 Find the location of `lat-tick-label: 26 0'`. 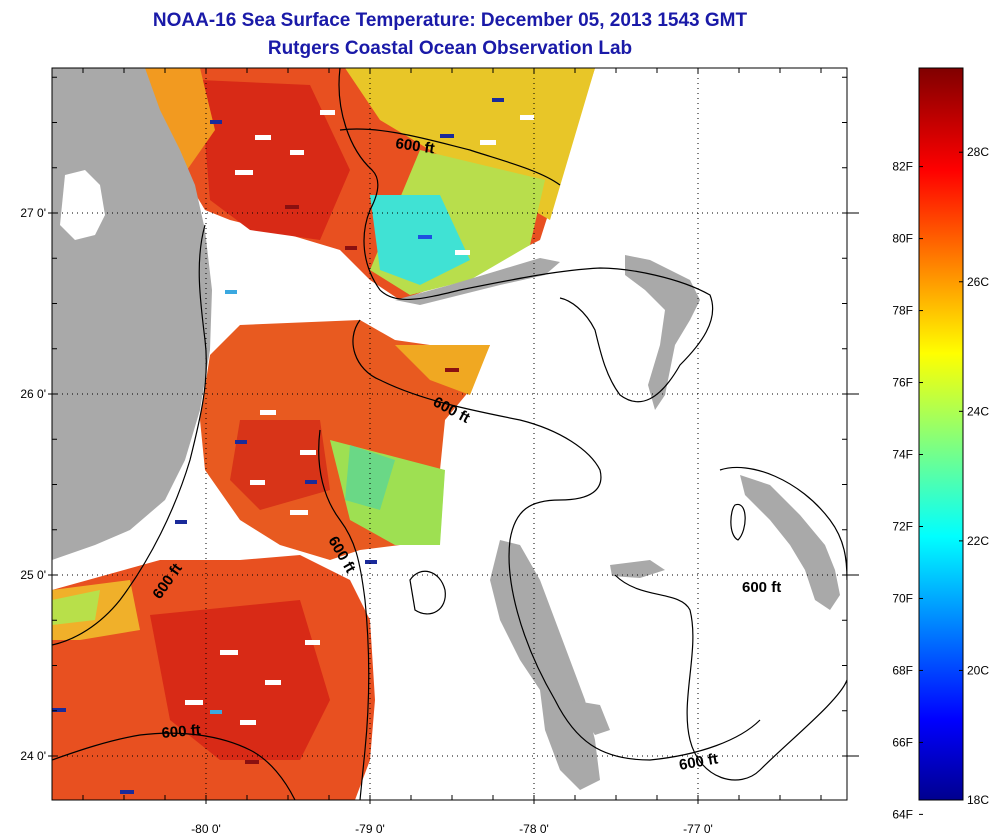

lat-tick-label: 26 0' is located at coordinates (33, 394).